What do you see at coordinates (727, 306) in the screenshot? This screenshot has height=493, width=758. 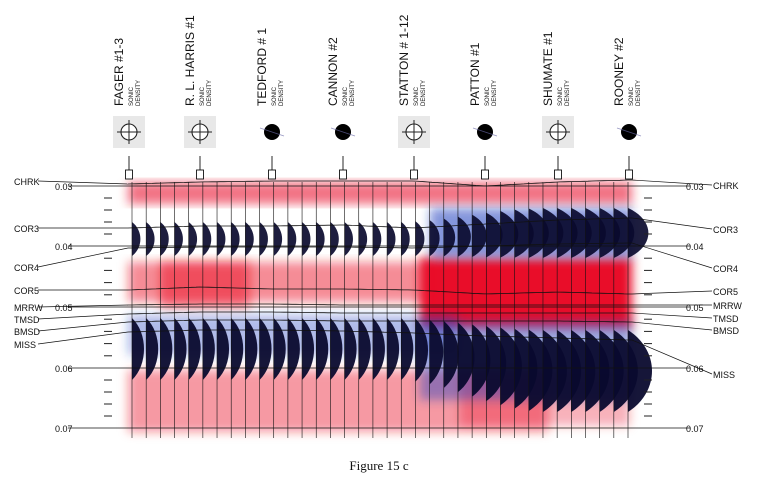 I see `horizon-label-right: MRRW` at bounding box center [727, 306].